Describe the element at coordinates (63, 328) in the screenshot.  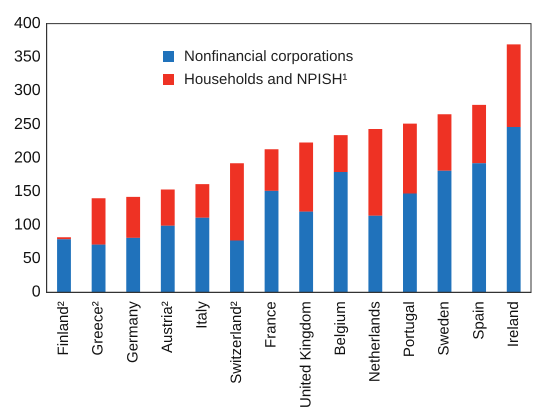
I see `x-tick-label: Finland²` at that location.